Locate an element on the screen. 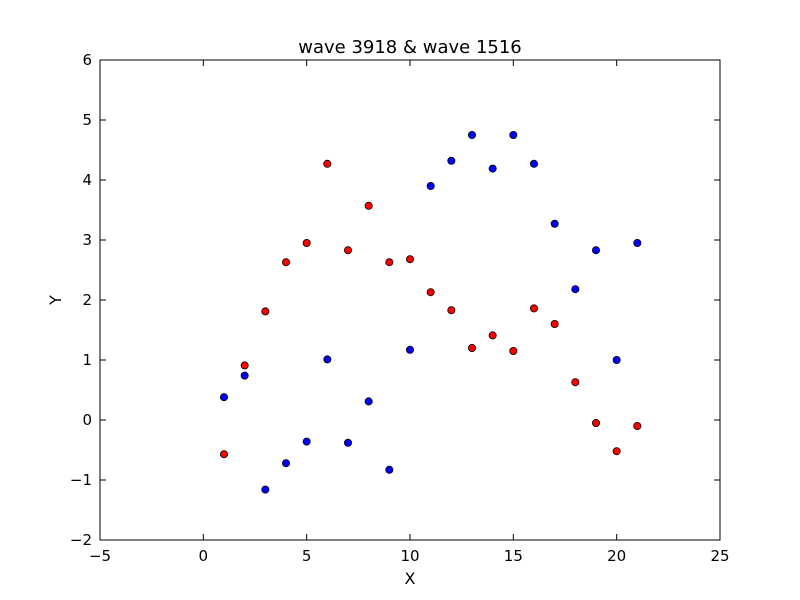 The height and width of the screenshot is (600, 800). y-tick-label: 5 is located at coordinates (87, 120).